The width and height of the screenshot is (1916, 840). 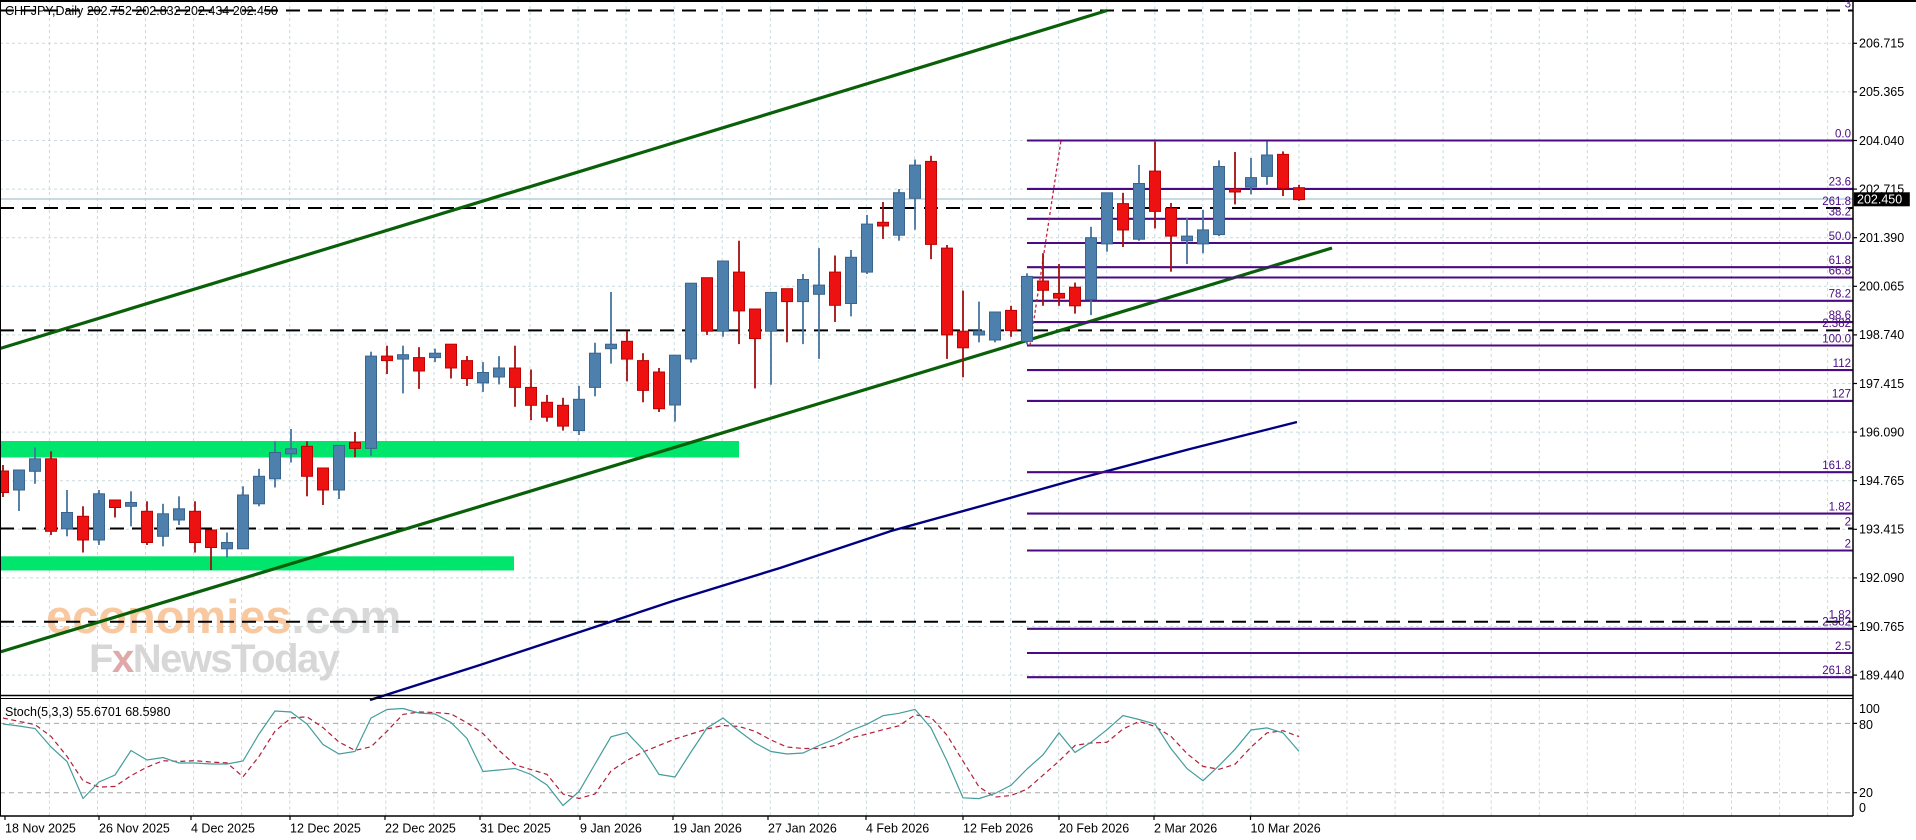 I want to click on svg-text: 198.740, so click(x=1881, y=335).